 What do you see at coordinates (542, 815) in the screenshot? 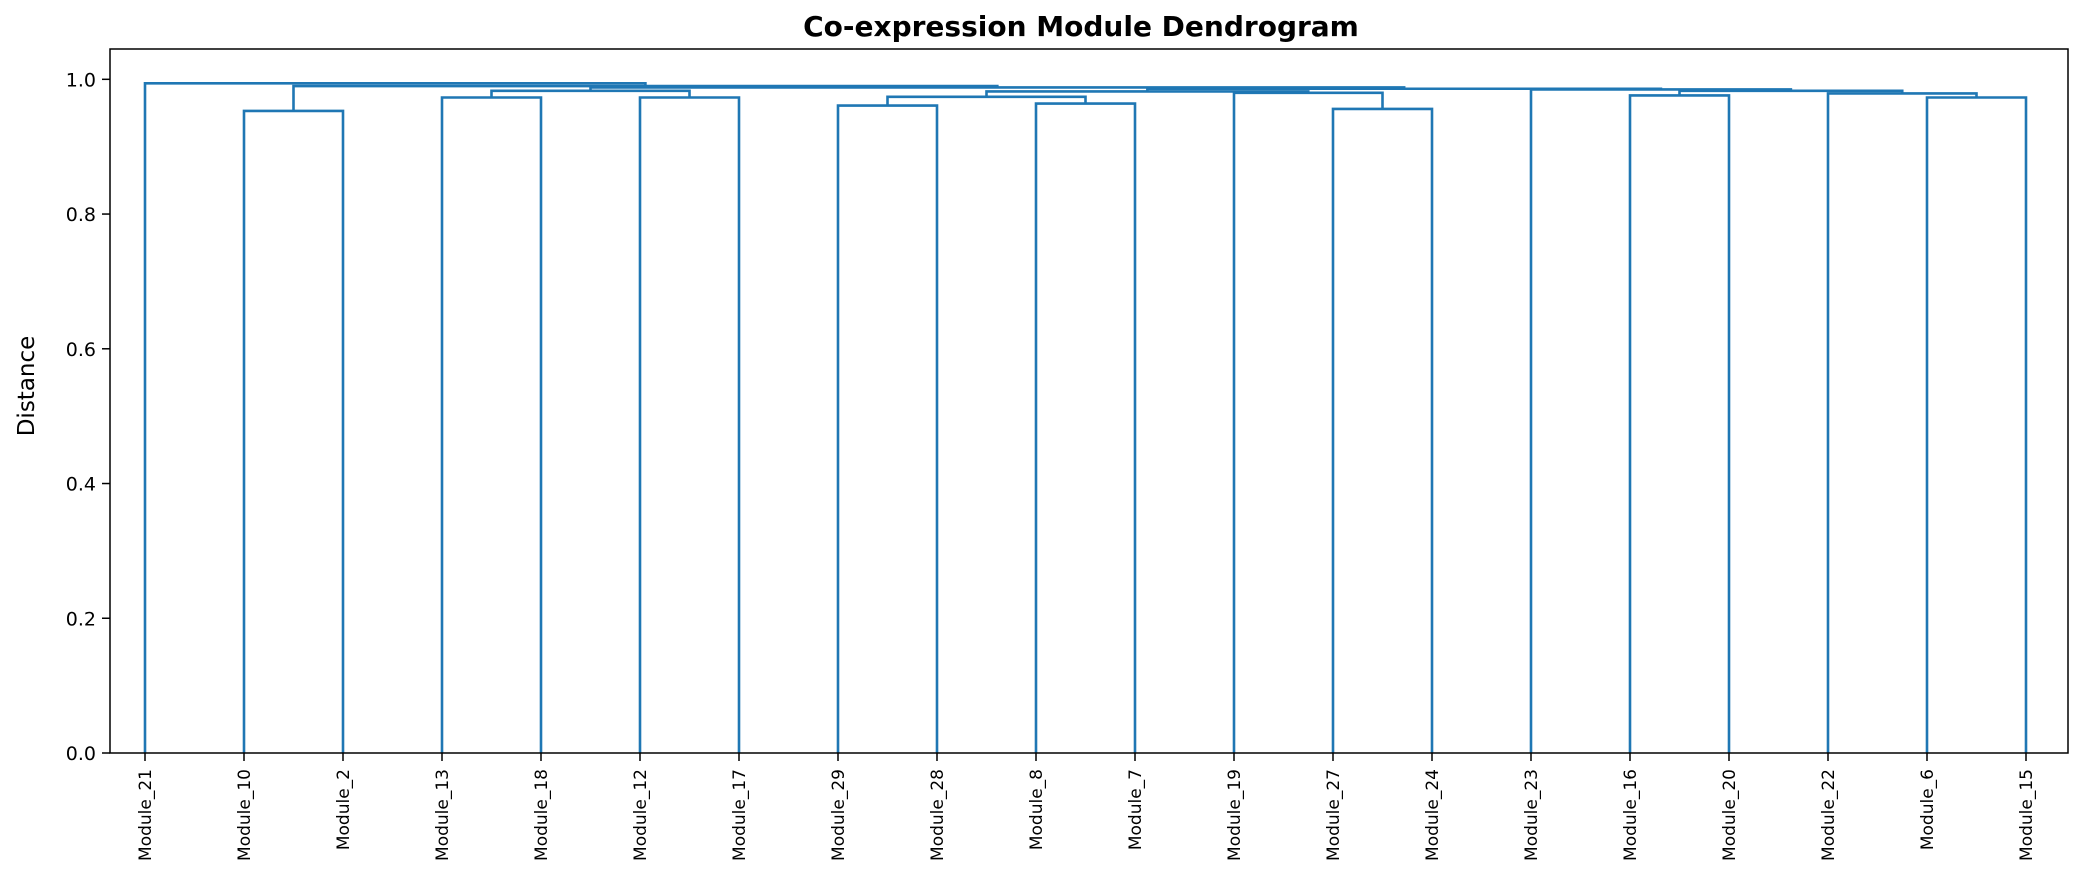
I see `leaf-label-5: Module_18` at bounding box center [542, 815].